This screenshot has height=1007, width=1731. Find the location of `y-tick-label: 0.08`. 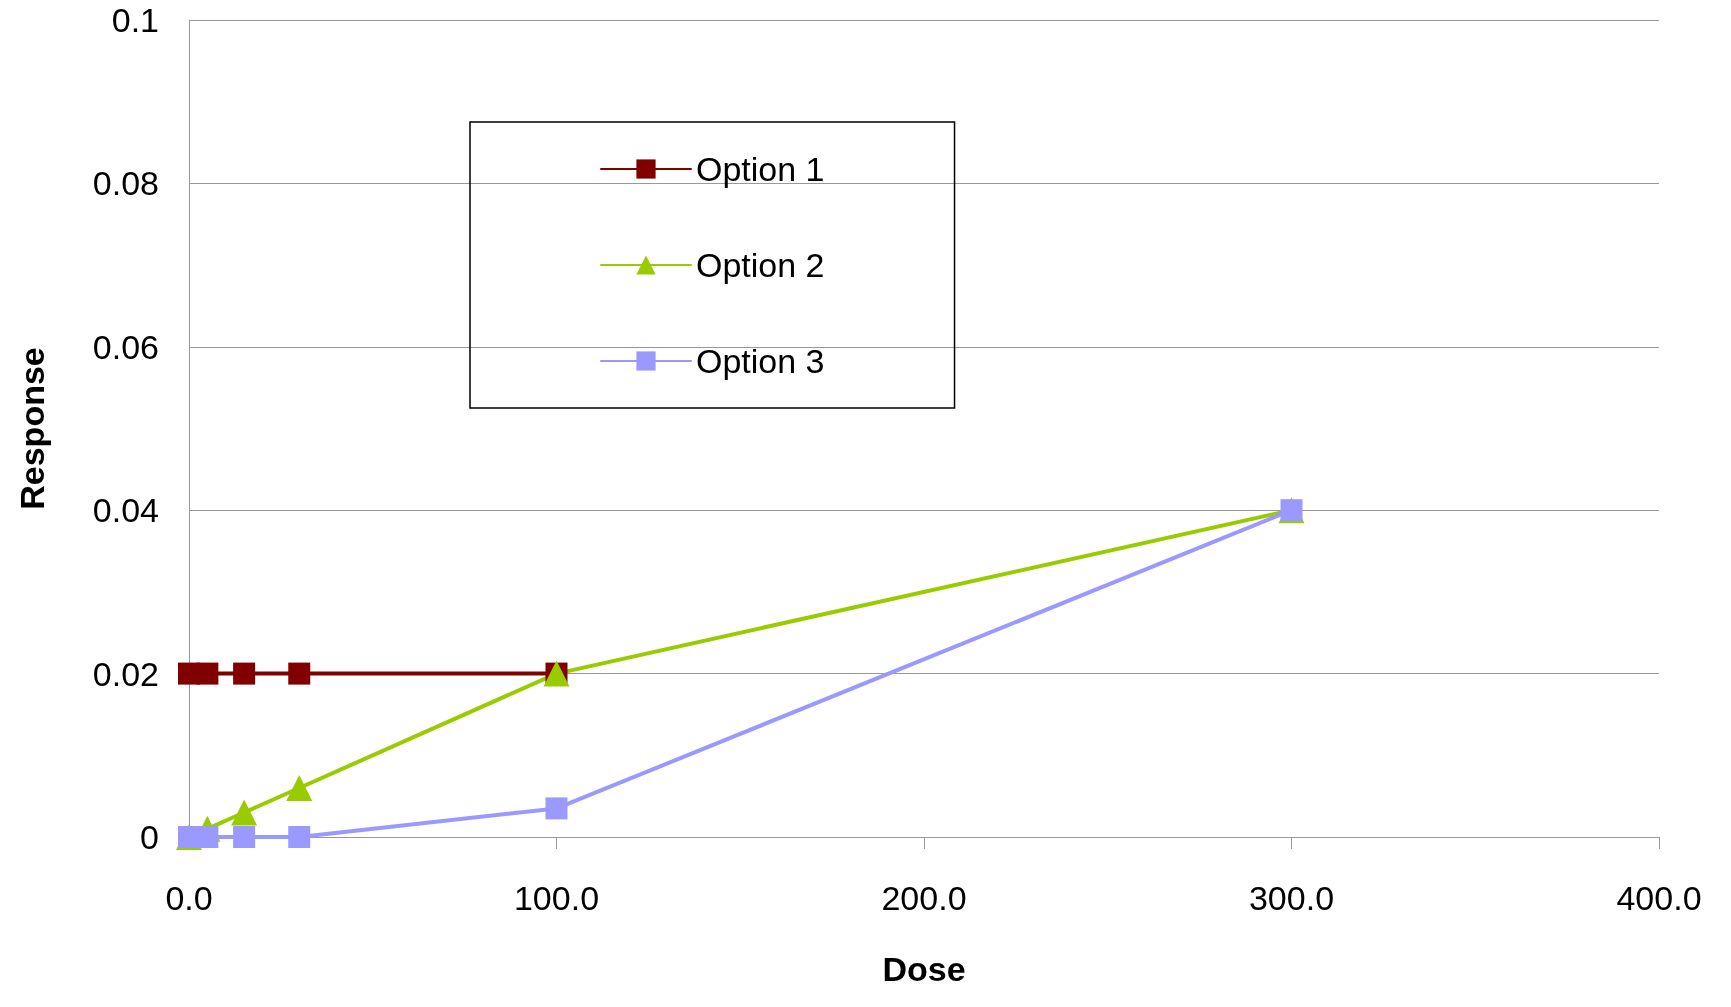

y-tick-label: 0.08 is located at coordinates (125, 183).